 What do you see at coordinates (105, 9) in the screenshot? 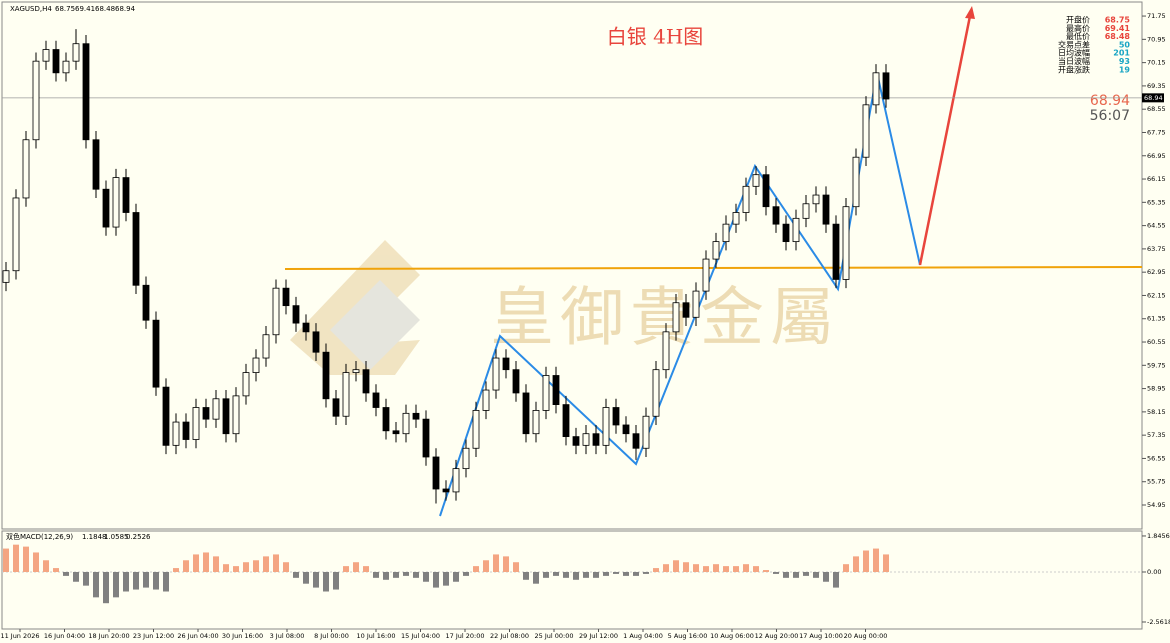
I see `ohlc-low: 68.48` at bounding box center [105, 9].